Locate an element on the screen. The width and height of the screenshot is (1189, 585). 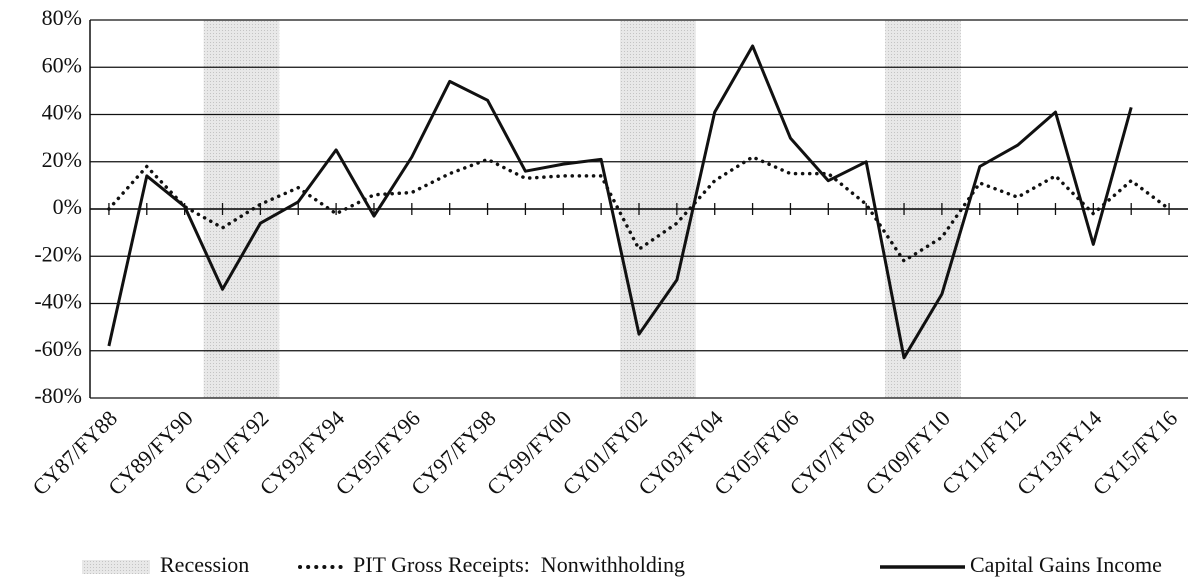
legend-swatch is located at coordinates (116, 567).